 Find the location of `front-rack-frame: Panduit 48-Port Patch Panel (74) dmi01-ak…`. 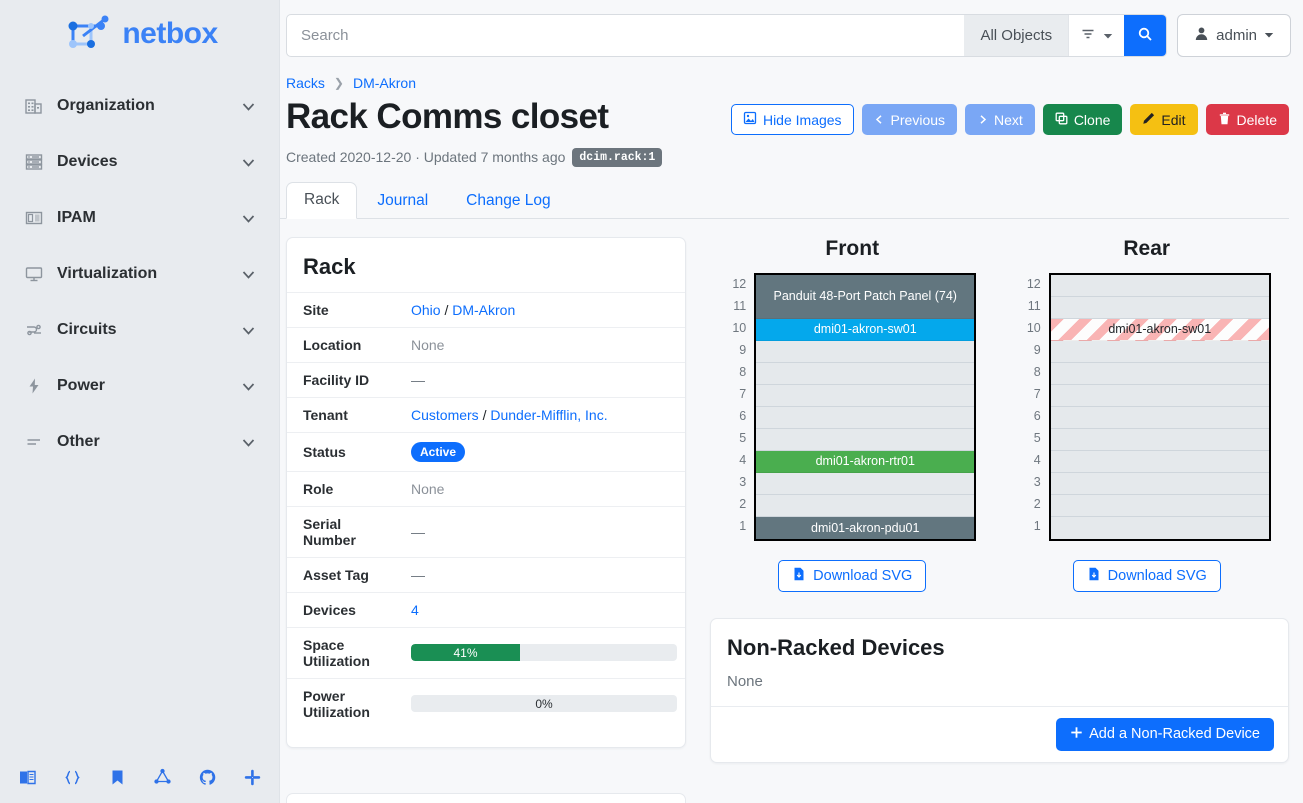

front-rack-frame: Panduit 48-Port Patch Panel (74) dmi01-ak… is located at coordinates (865, 406).